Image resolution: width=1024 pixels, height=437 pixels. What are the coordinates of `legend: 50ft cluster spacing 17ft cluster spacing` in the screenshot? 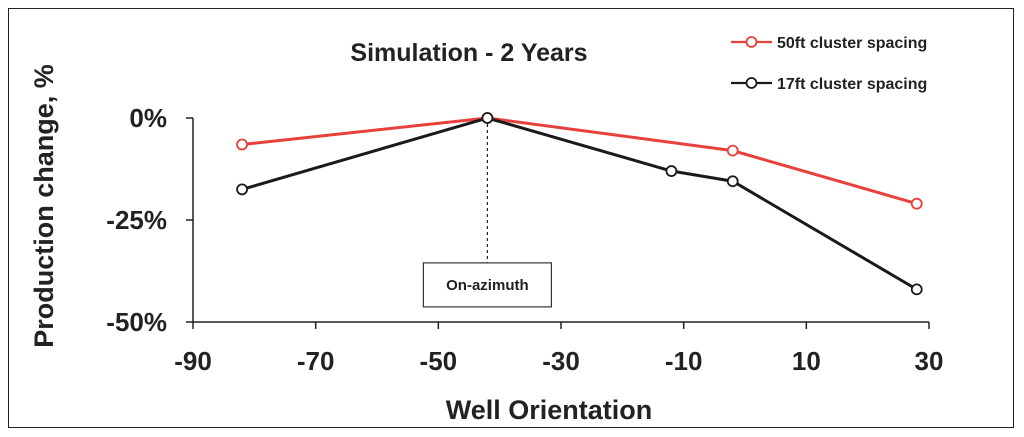 It's located at (829, 64).